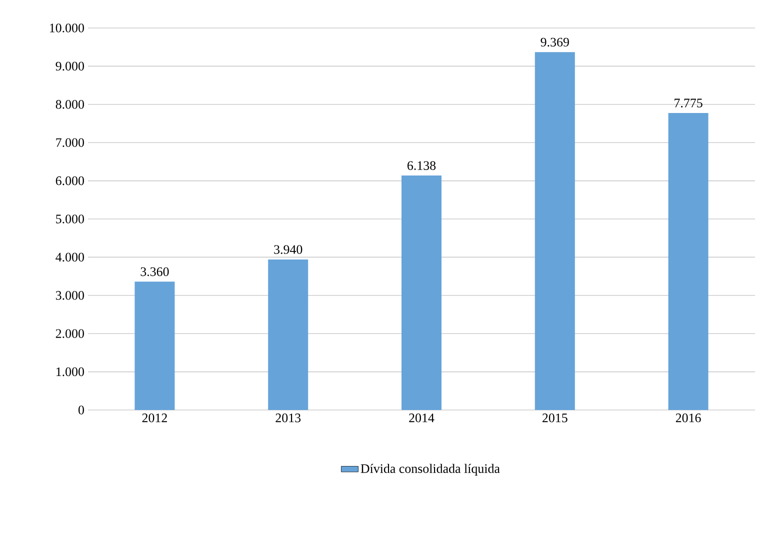  Describe the element at coordinates (70, 181) in the screenshot. I see `y-tick-label: 6.000` at that location.